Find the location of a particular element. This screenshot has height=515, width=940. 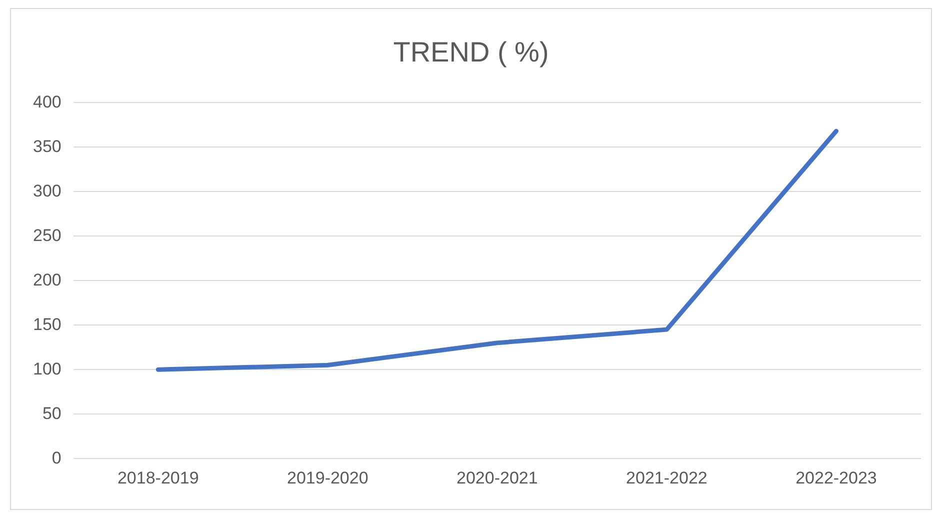

chart-title: TREND ( %) is located at coordinates (471, 52).